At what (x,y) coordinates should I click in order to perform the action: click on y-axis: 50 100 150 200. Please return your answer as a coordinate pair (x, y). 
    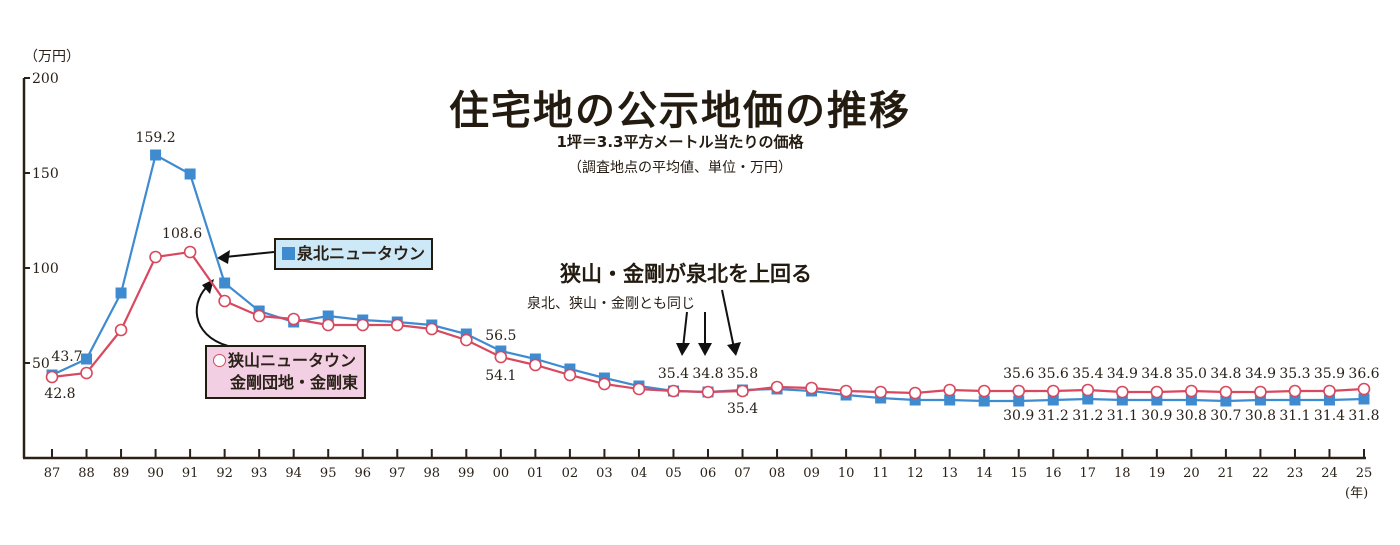
    Looking at the image, I should click on (40, 264).